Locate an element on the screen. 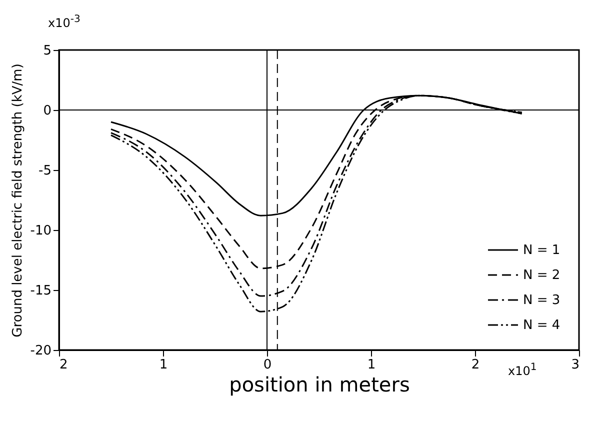 The height and width of the screenshot is (432, 616). y-tick-label: 5 is located at coordinates (47, 51).